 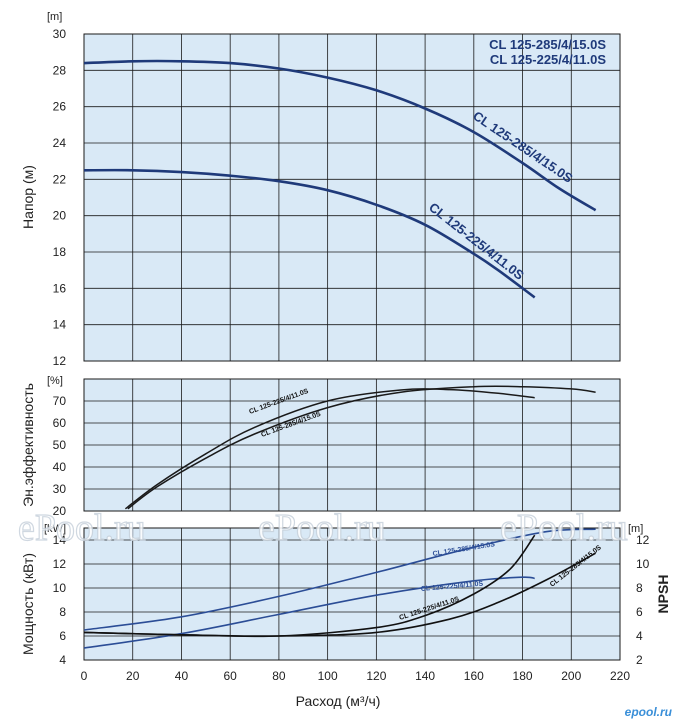 I want to click on head-y-tick-label: 26, so click(x=60, y=107).